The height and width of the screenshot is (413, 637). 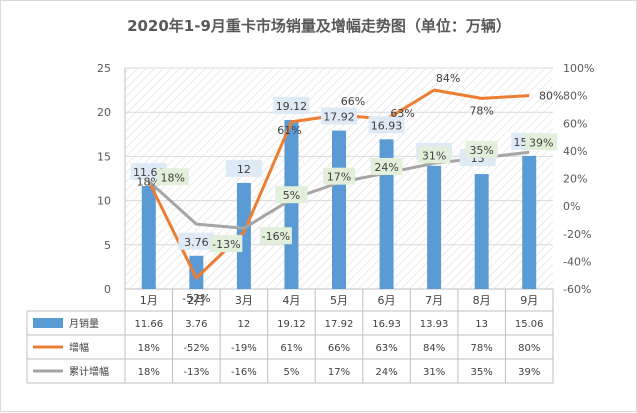 I want to click on cumulative-data-label: 39%, so click(x=541, y=142).